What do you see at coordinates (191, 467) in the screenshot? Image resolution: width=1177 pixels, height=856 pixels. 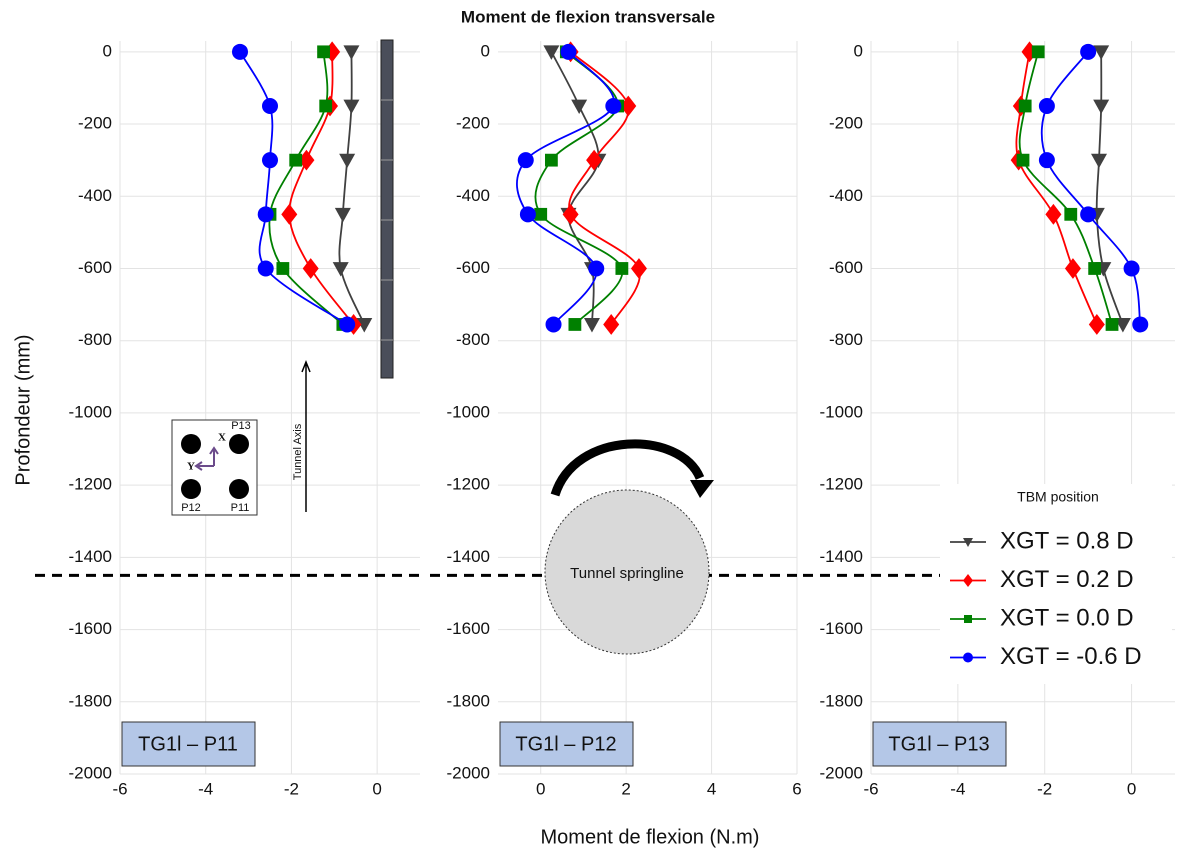 I see `inset-label: Y` at bounding box center [191, 467].